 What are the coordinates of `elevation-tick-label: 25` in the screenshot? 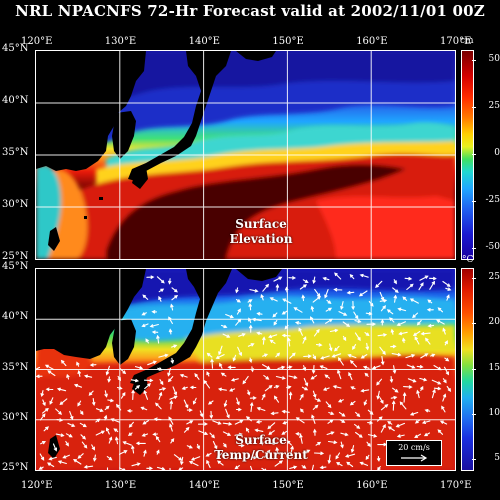 It's located at (494, 106).